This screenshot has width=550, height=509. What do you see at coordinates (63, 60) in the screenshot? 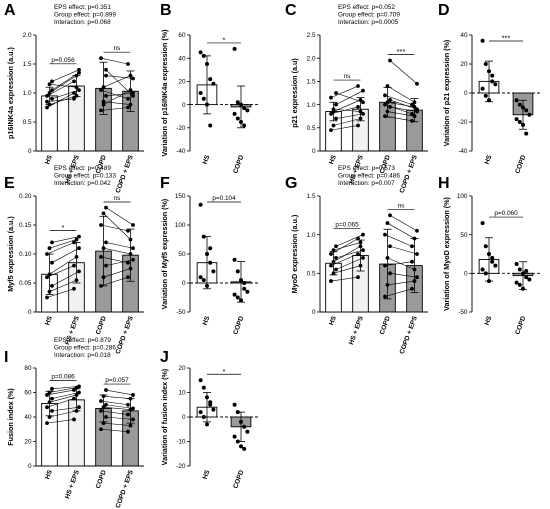
I see `comparison-label: p=0.056` at bounding box center [63, 60].